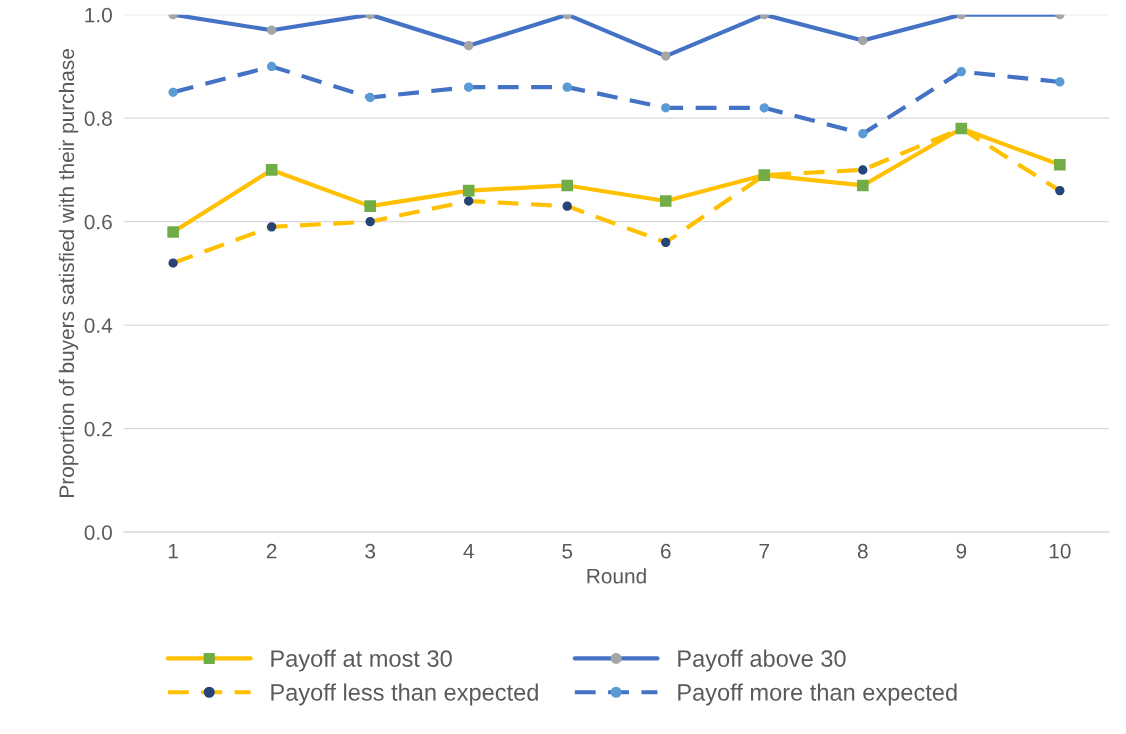  Describe the element at coordinates (98, 118) in the screenshot. I see `y-tick-label: 0.8` at that location.